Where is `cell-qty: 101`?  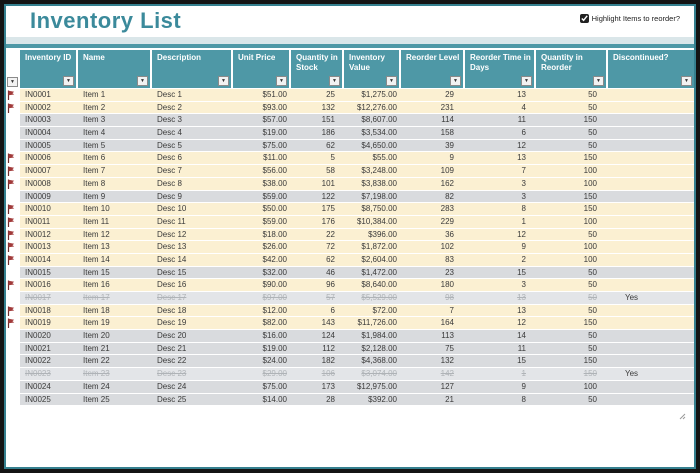 cell-qty: 101 is located at coordinates (317, 183).